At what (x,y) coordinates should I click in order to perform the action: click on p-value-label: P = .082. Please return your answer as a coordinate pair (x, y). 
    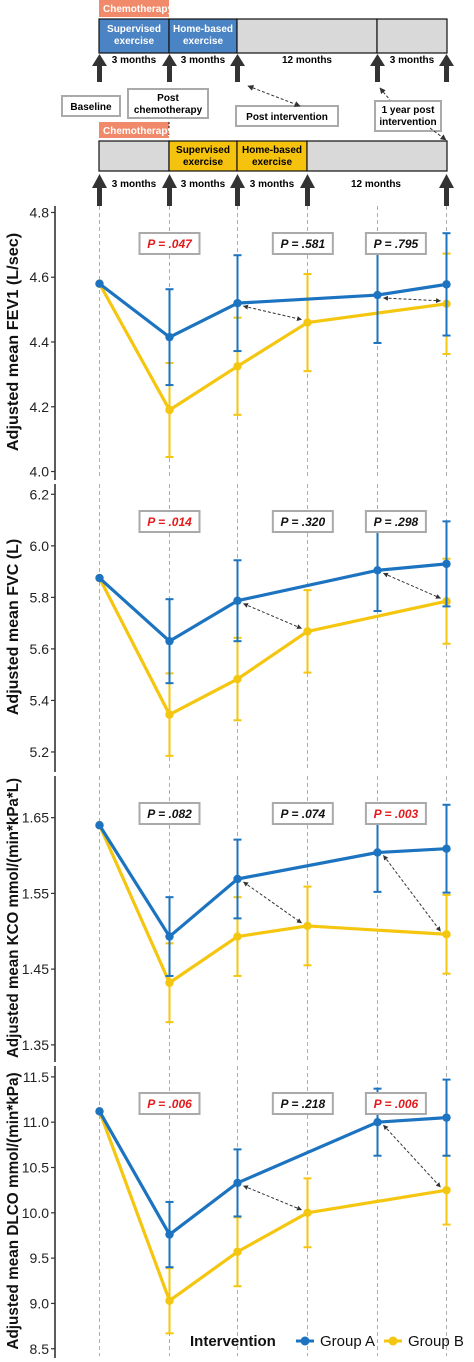
    Looking at the image, I should click on (169, 814).